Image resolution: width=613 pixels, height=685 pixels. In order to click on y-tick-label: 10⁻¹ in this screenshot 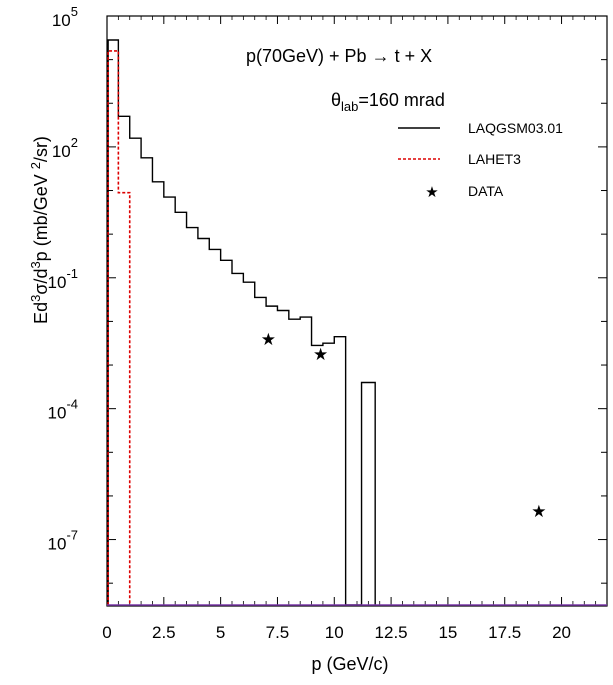, I will do `click(63, 279)`.